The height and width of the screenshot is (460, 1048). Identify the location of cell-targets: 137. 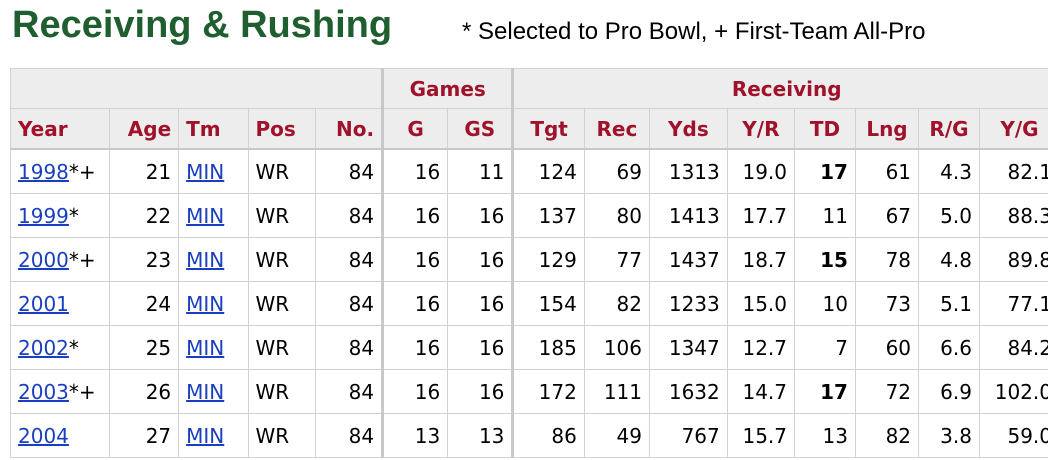
(548, 215).